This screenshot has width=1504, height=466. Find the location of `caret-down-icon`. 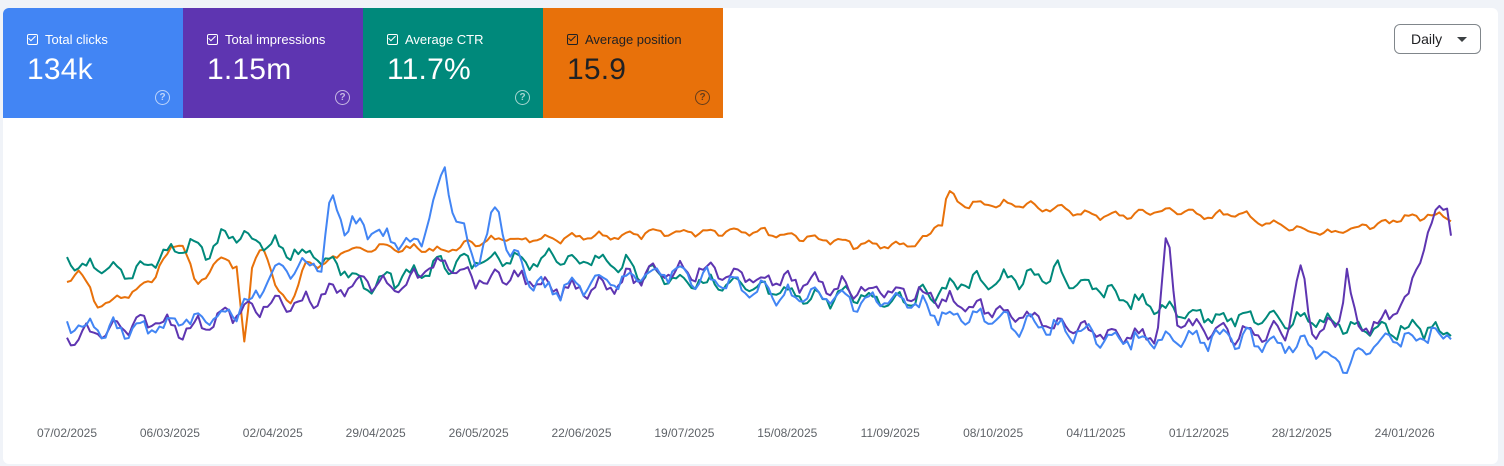

caret-down-icon is located at coordinates (1462, 39).